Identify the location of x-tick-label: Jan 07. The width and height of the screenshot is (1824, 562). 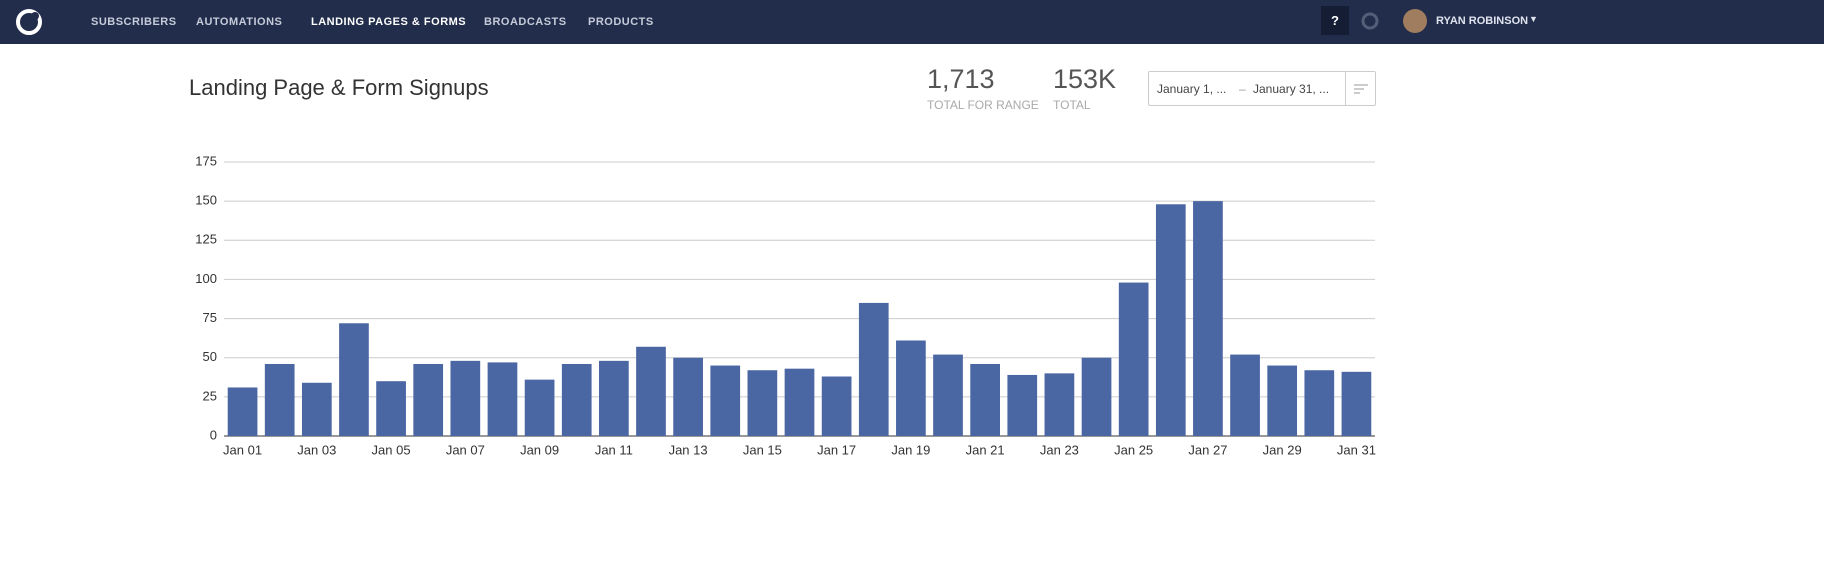
(465, 449).